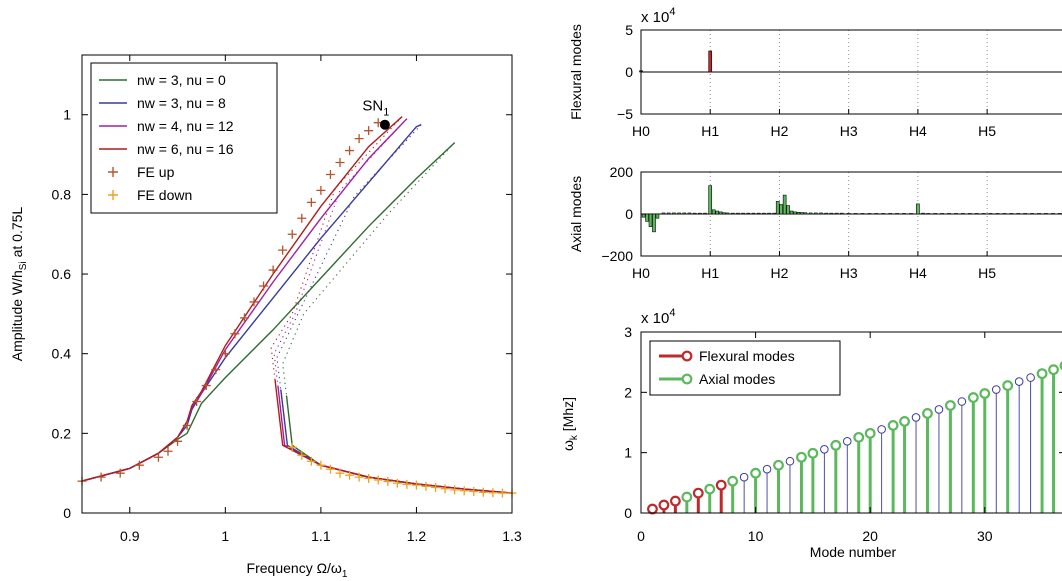 The height and width of the screenshot is (581, 1062). I want to click on mode-x-tick-label-1: 10, so click(756, 536).